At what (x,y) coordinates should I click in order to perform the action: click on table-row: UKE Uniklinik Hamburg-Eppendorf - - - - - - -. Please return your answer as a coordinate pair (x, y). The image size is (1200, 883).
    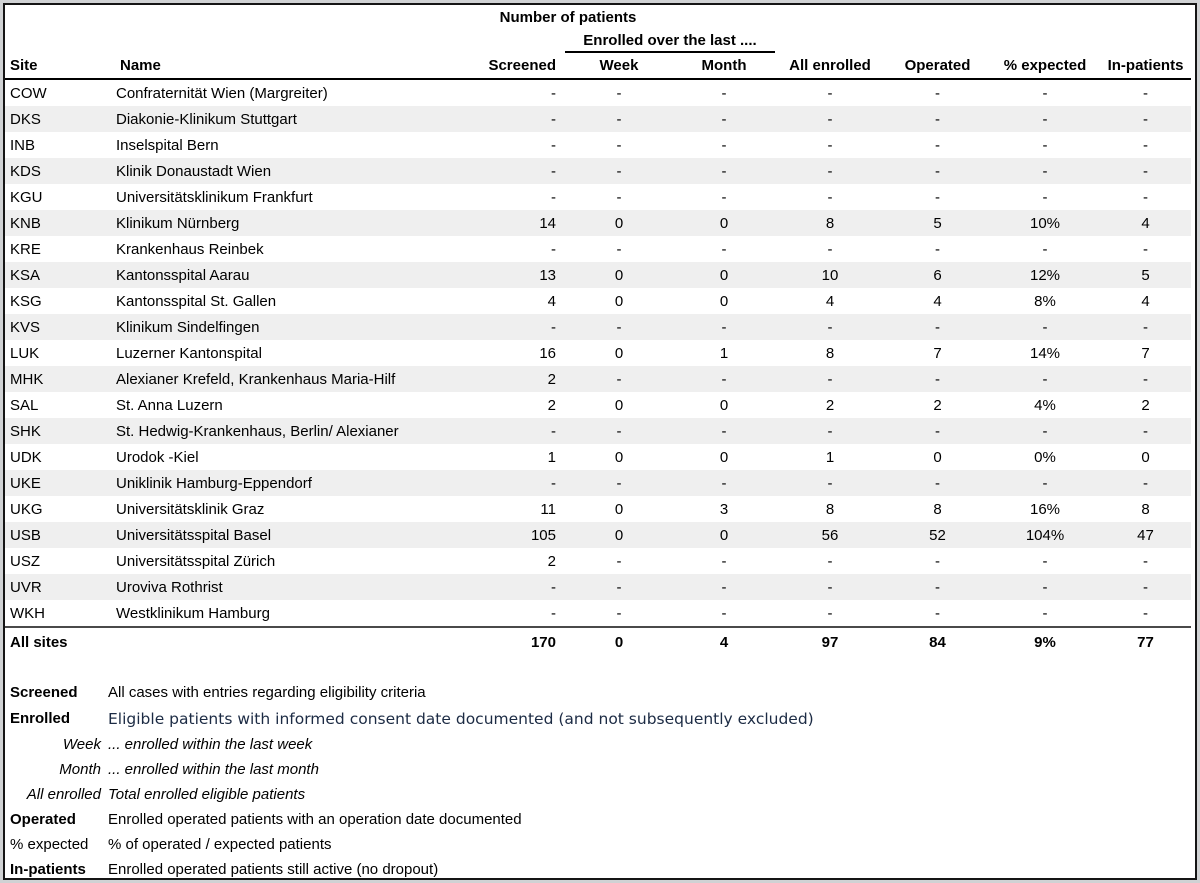
    Looking at the image, I should click on (598, 483).